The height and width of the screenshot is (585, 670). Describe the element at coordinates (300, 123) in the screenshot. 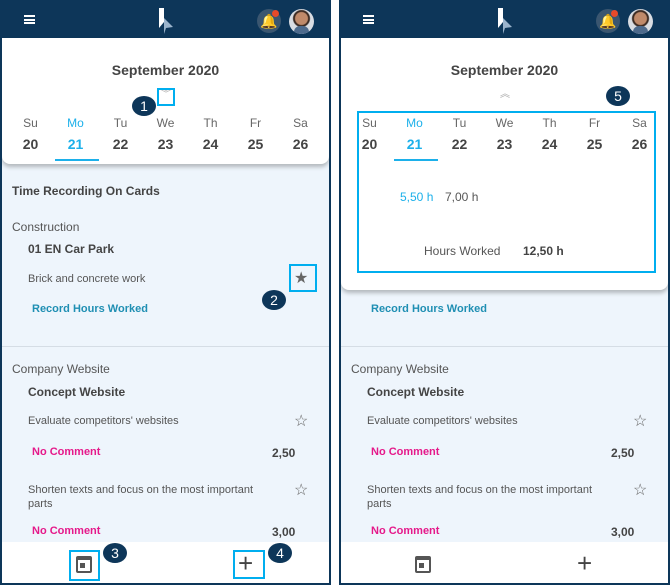

I see `day-name: Sa` at that location.